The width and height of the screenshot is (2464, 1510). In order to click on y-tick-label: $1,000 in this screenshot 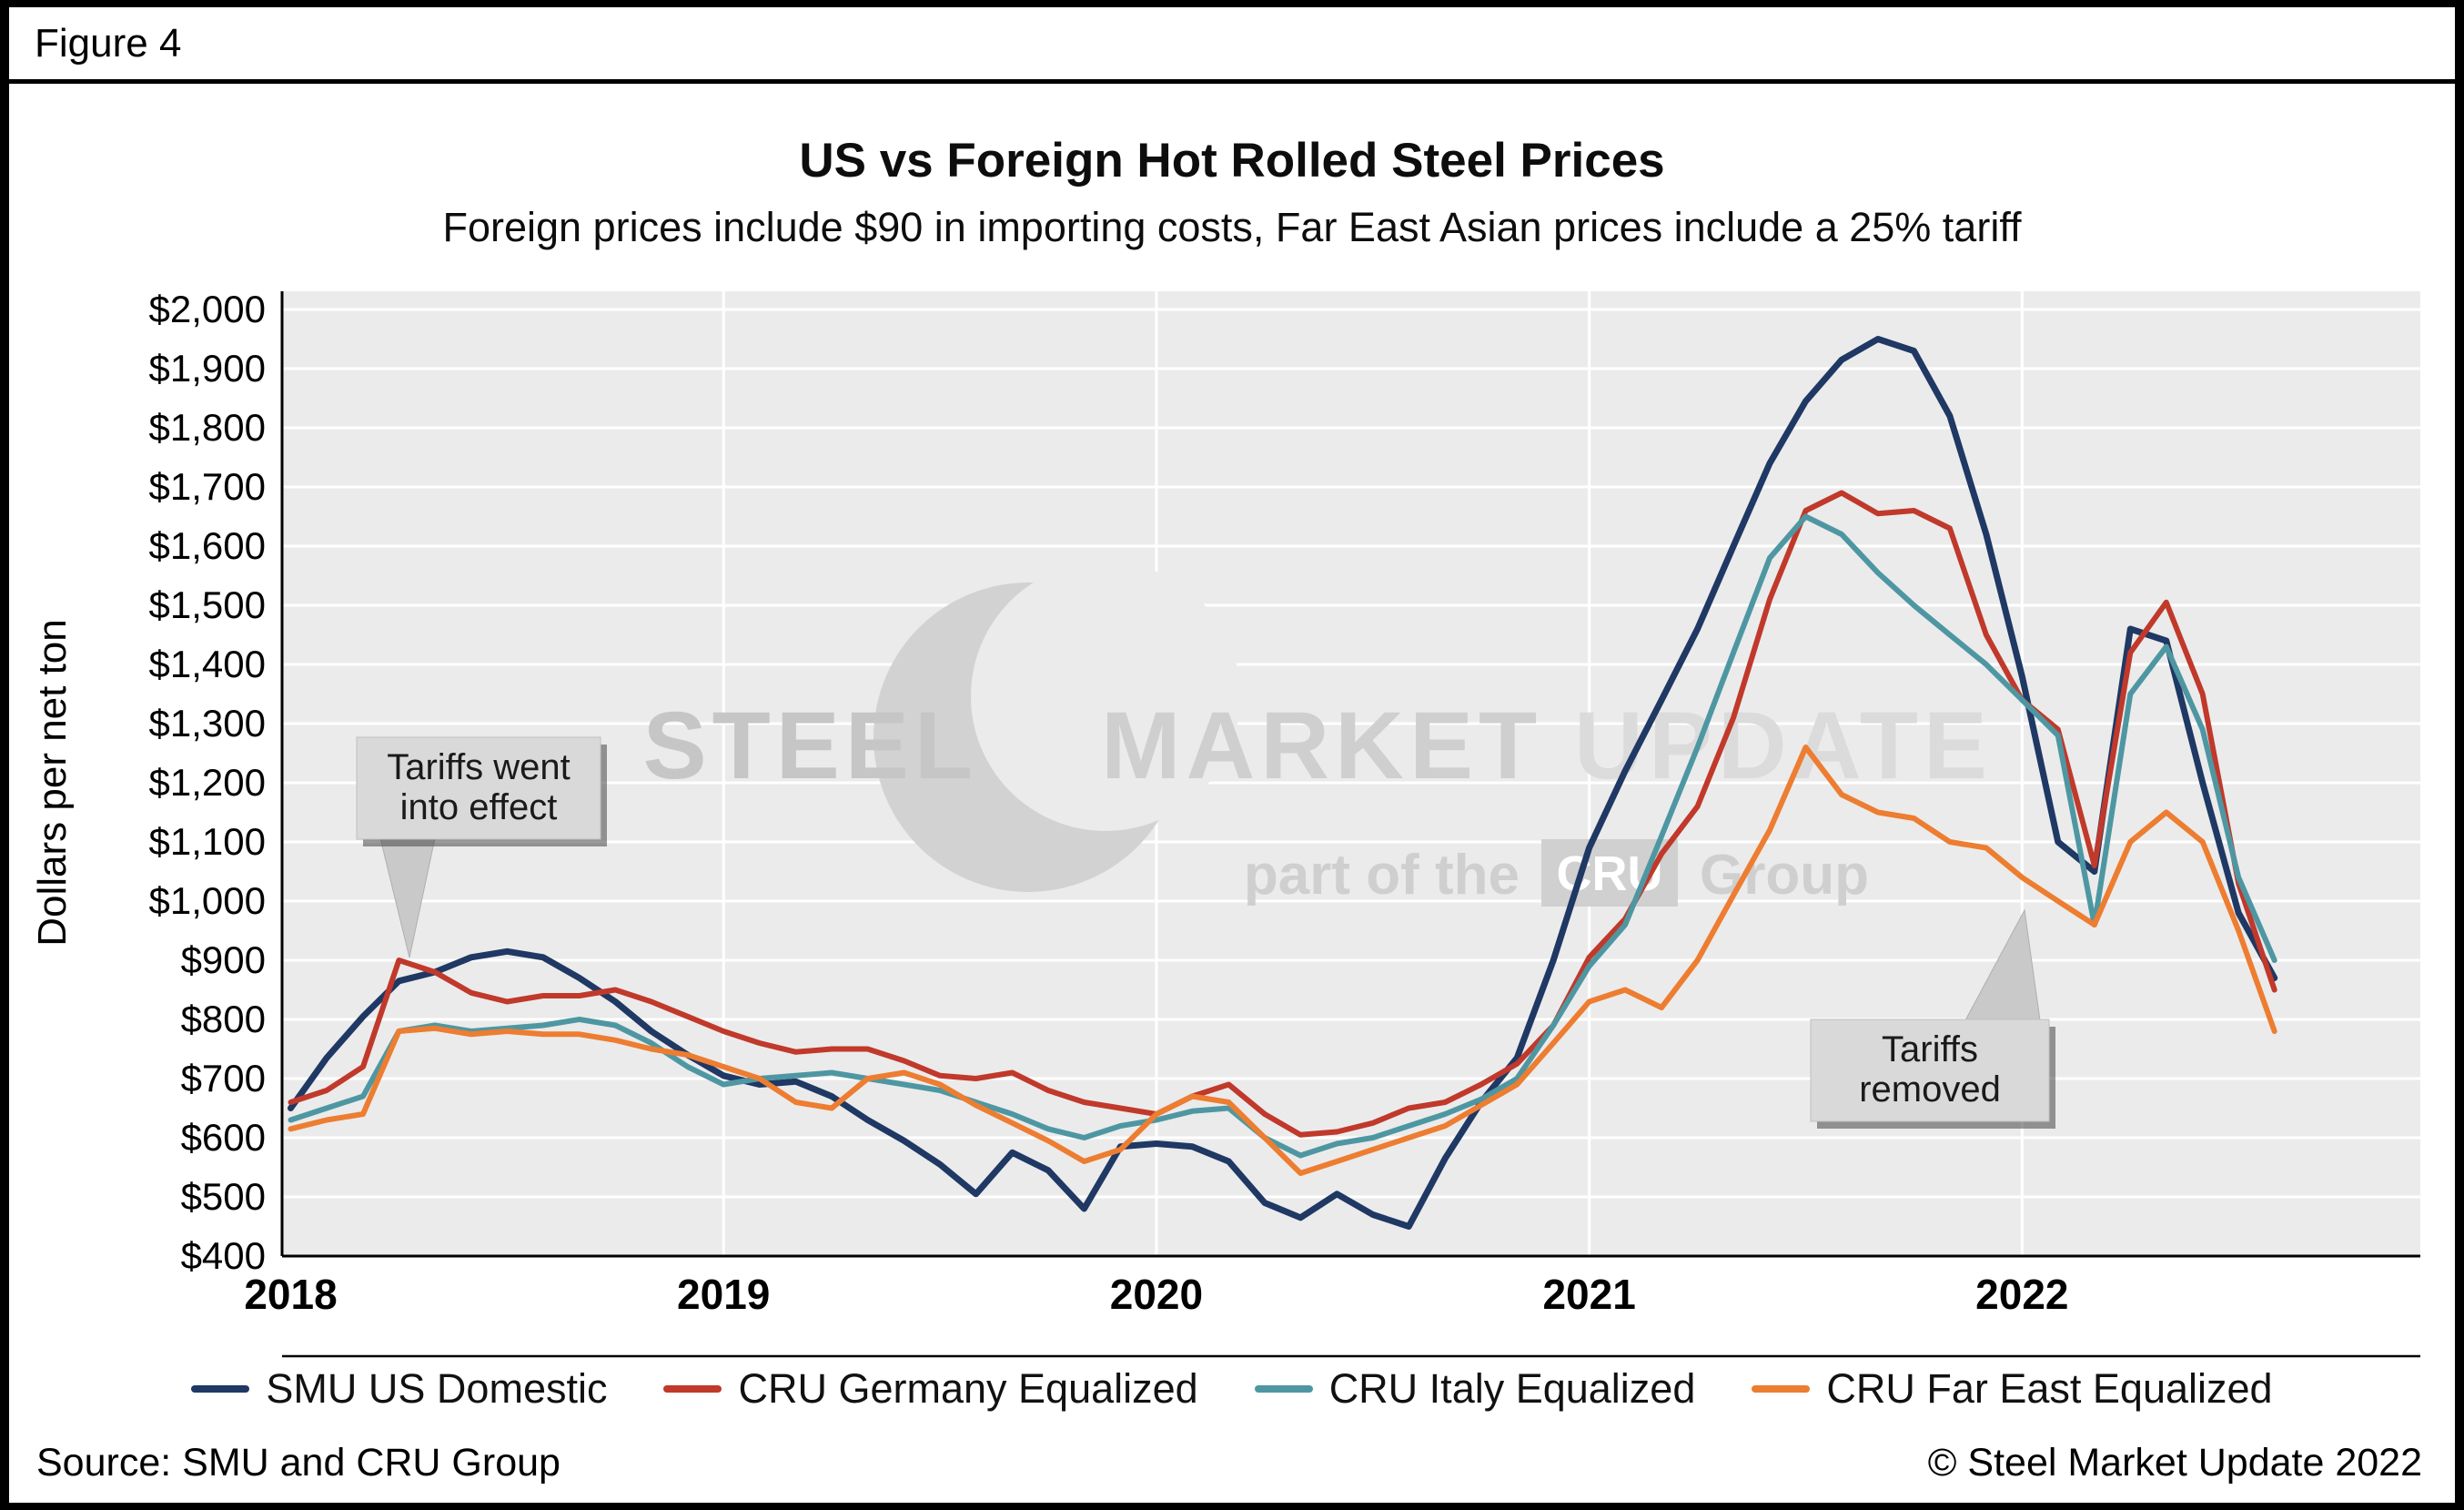, I will do `click(207, 900)`.